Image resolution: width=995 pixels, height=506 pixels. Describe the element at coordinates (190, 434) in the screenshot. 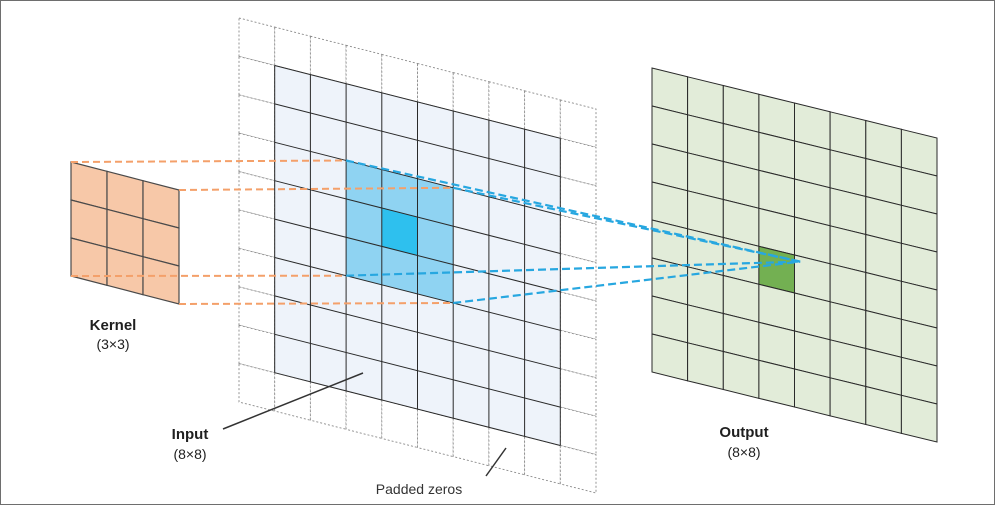

I see `input-title: Input` at that location.